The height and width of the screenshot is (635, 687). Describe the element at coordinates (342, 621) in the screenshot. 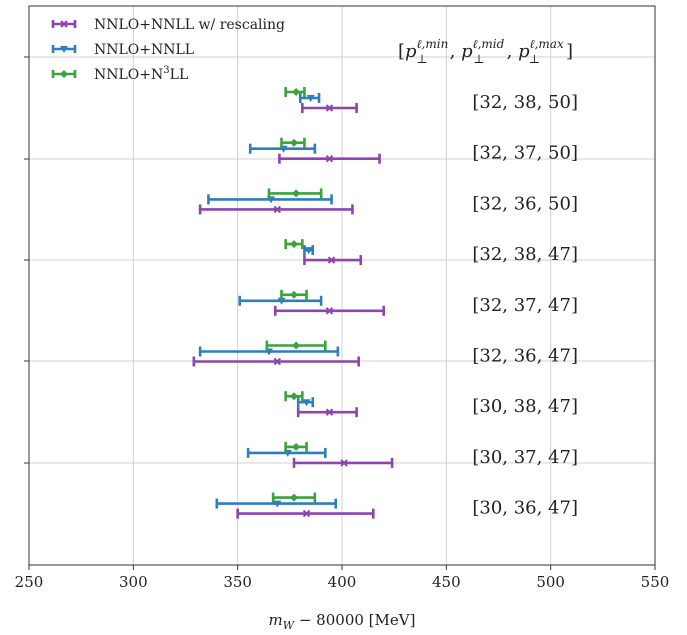

I see `x-axis-label: mW − 80000 [MeV]` at that location.